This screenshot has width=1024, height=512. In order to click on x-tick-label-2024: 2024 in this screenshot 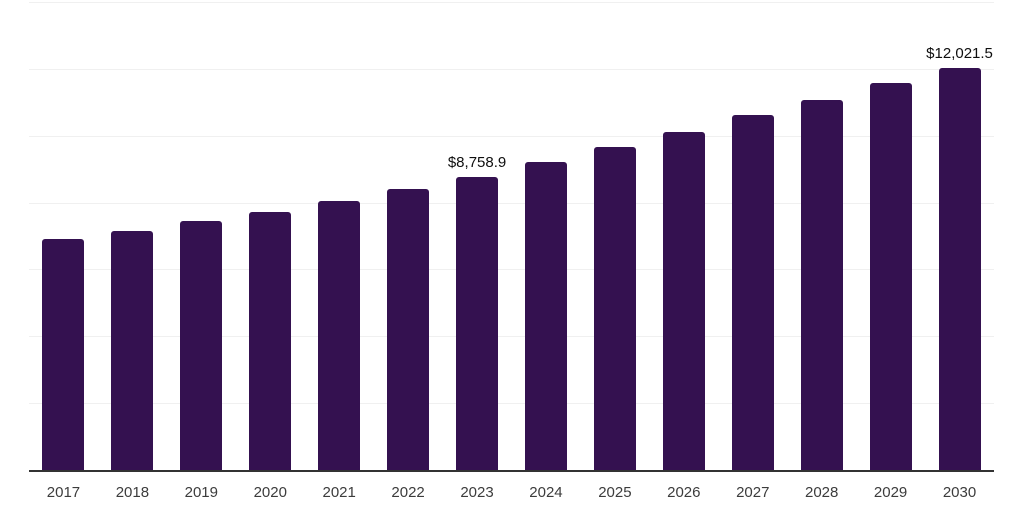, I will do `click(546, 492)`.